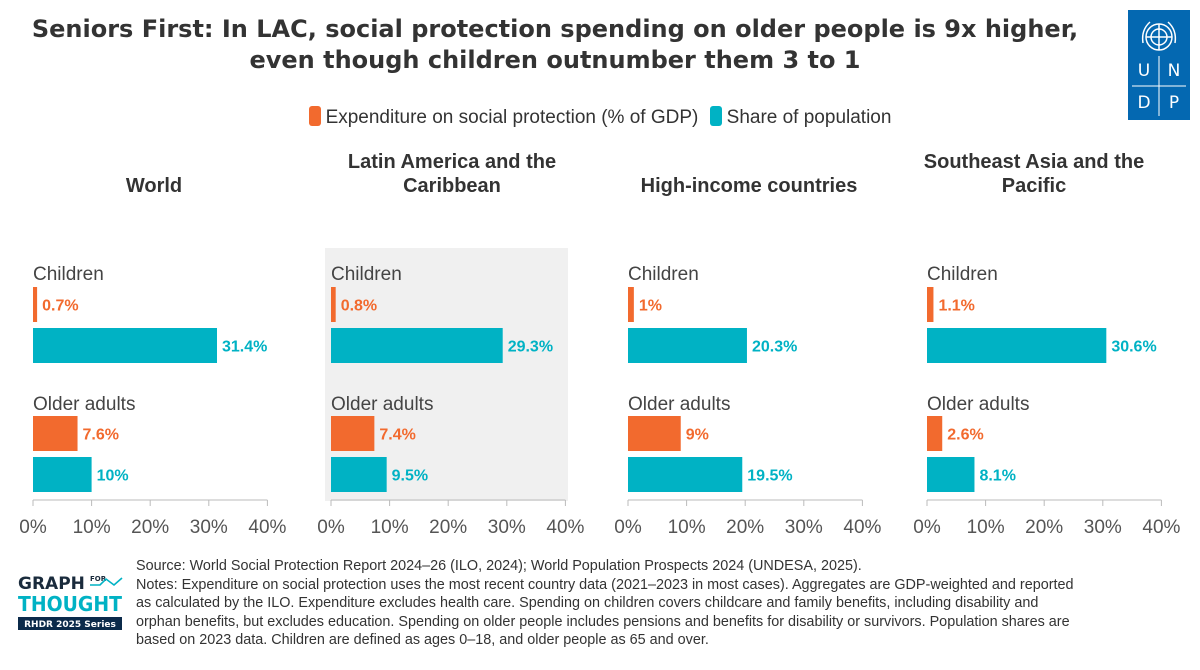 This screenshot has height=670, width=1200. Describe the element at coordinates (113, 476) in the screenshot. I see `data-label-older-population: 10%` at that location.